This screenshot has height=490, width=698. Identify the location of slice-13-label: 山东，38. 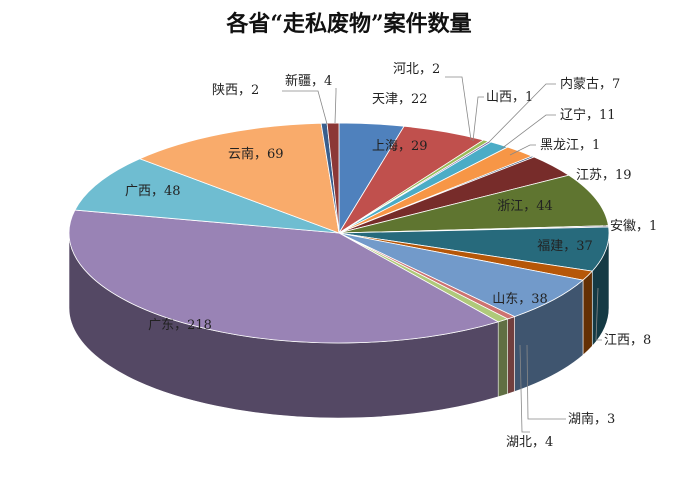
(520, 299).